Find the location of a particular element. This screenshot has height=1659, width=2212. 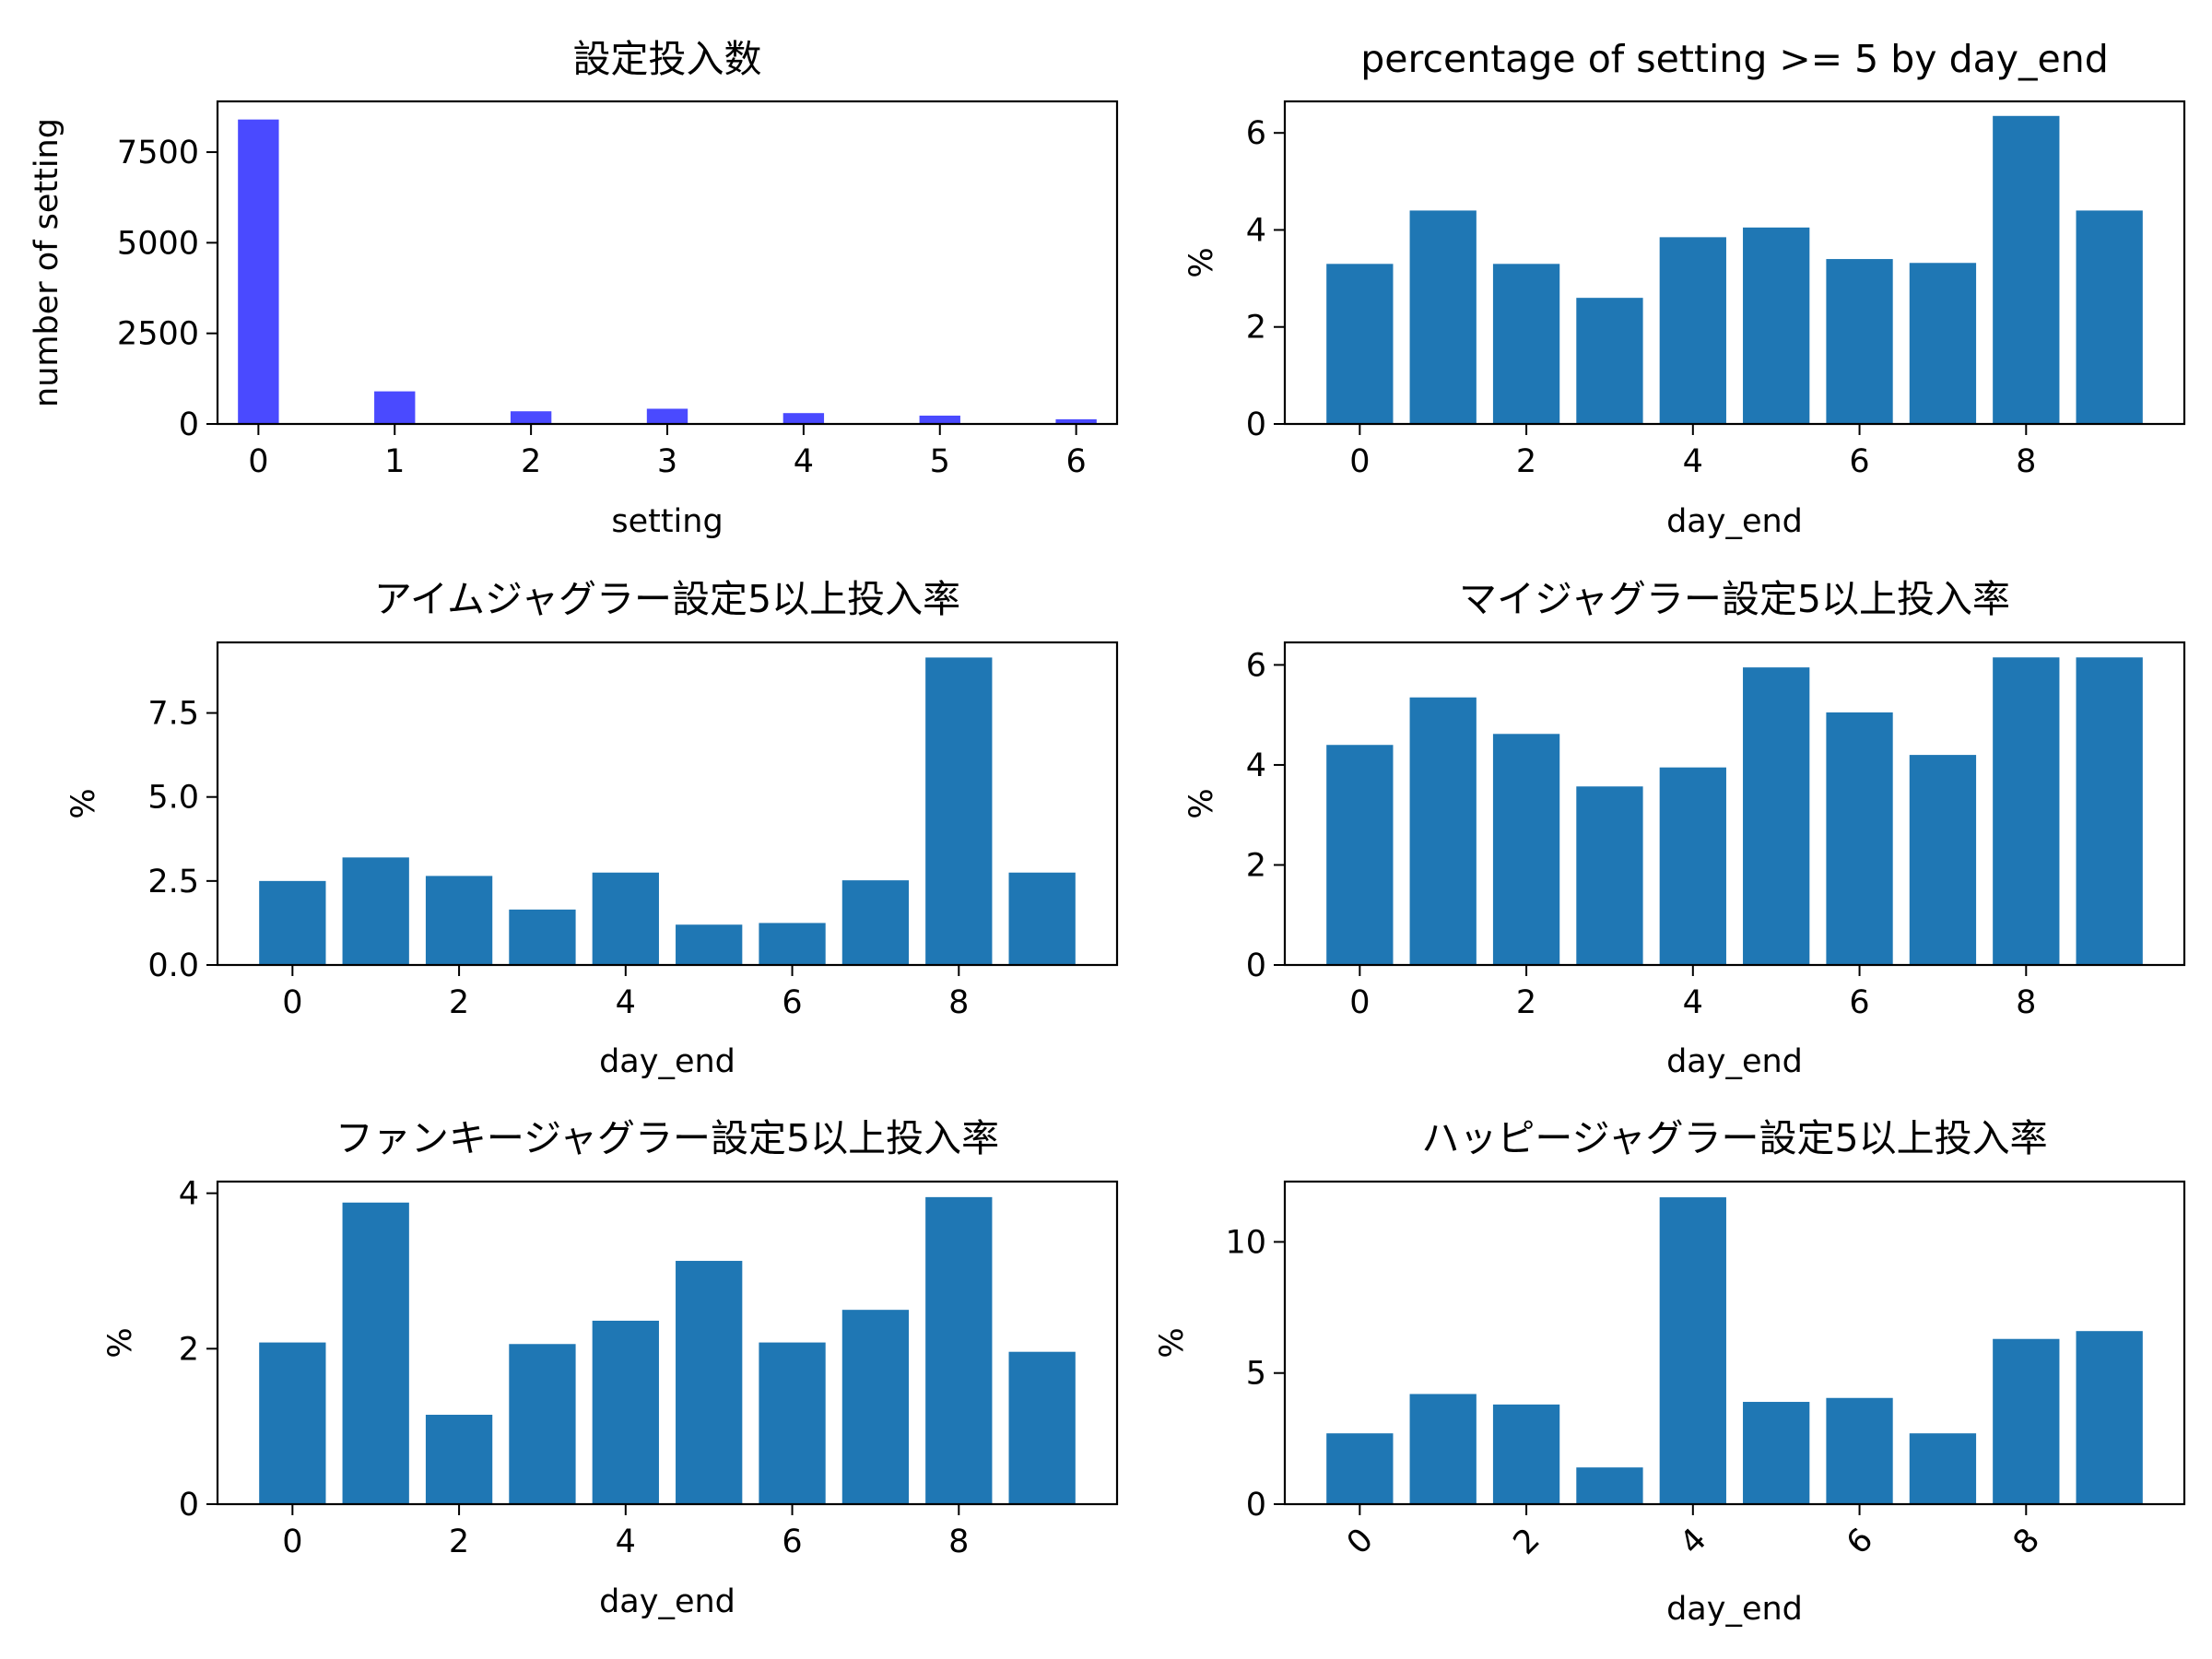

panel-title: マイジャグラー設定5以上投入率 is located at coordinates (1734, 599).